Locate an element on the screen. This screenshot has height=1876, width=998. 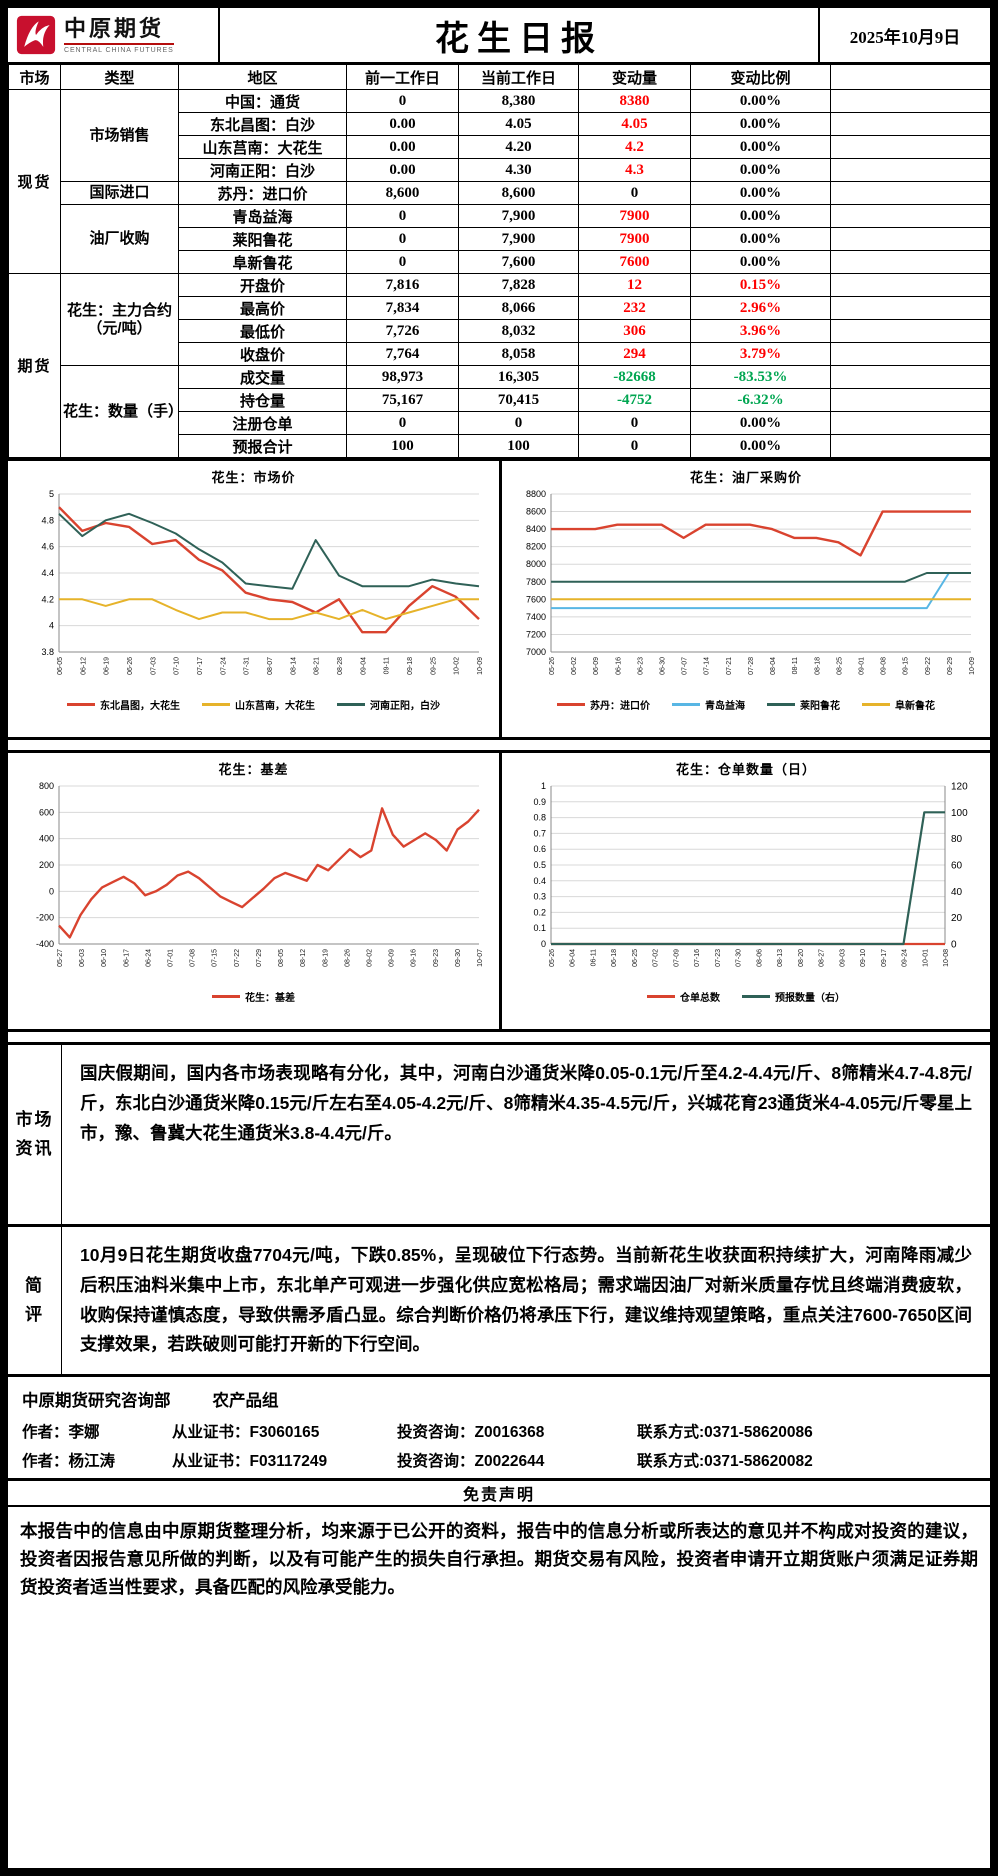
prev-value-cell: 98,973 is located at coordinates (402, 377).